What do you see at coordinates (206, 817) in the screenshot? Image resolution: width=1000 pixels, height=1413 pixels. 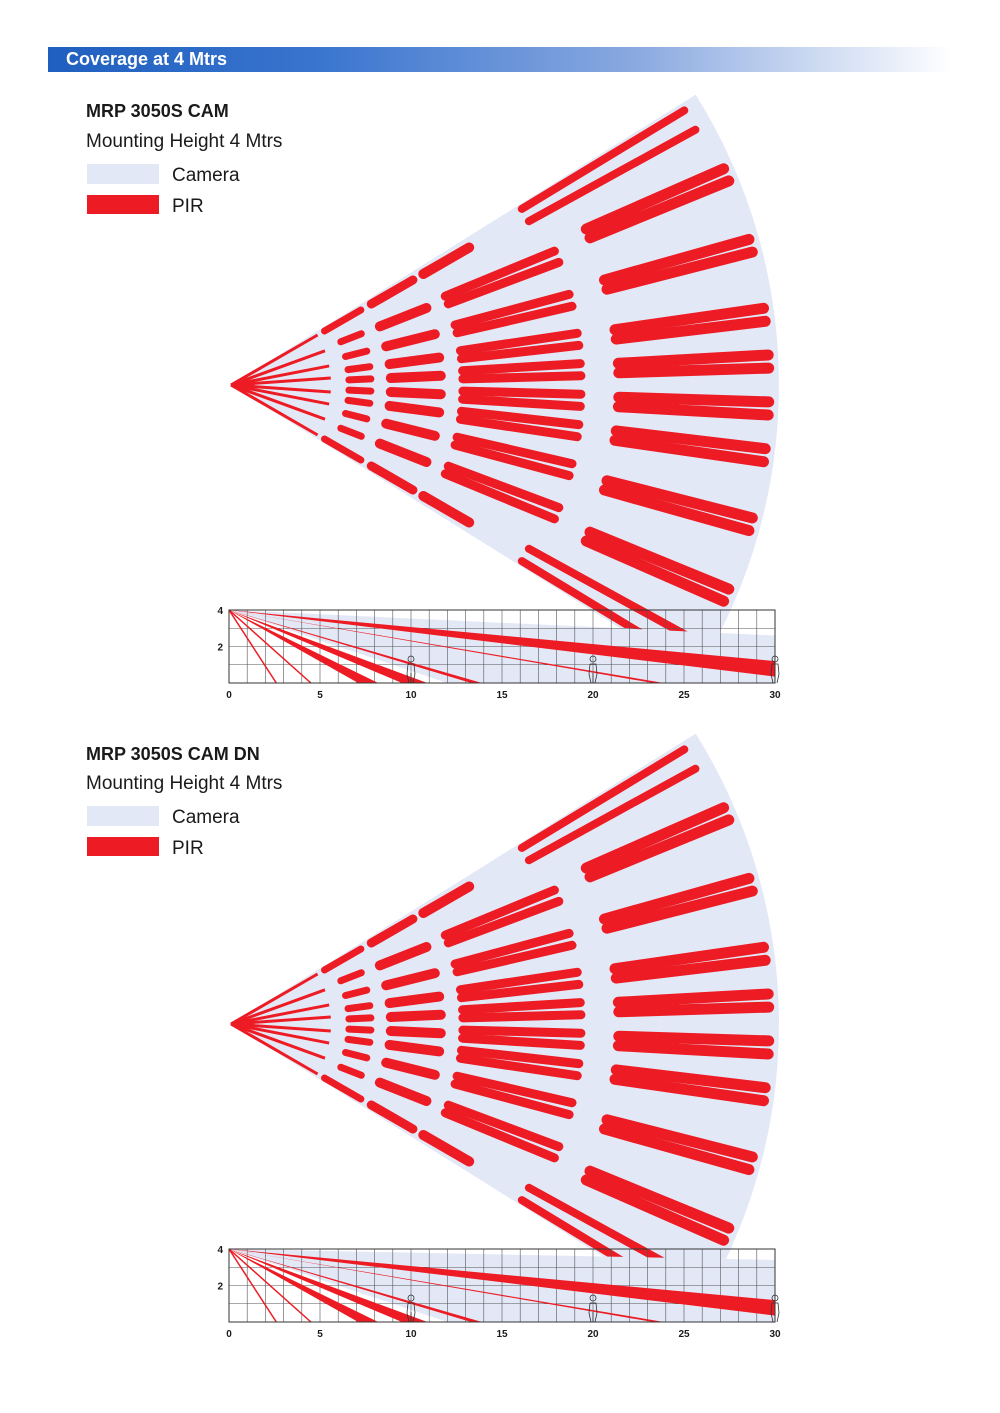 I see `legend-label-camera: Camera` at bounding box center [206, 817].